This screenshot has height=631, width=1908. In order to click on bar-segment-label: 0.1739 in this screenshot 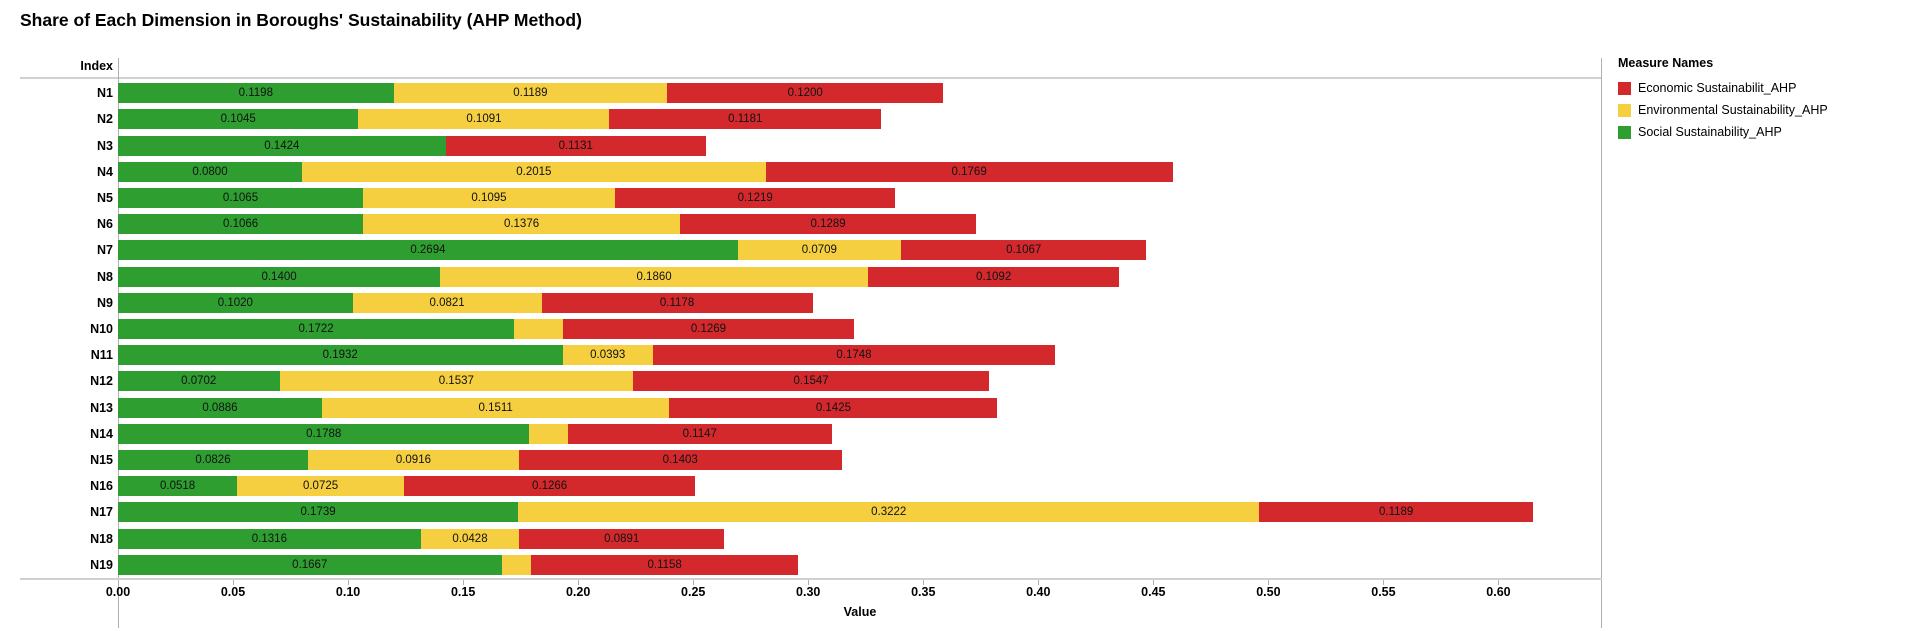, I will do `click(318, 512)`.